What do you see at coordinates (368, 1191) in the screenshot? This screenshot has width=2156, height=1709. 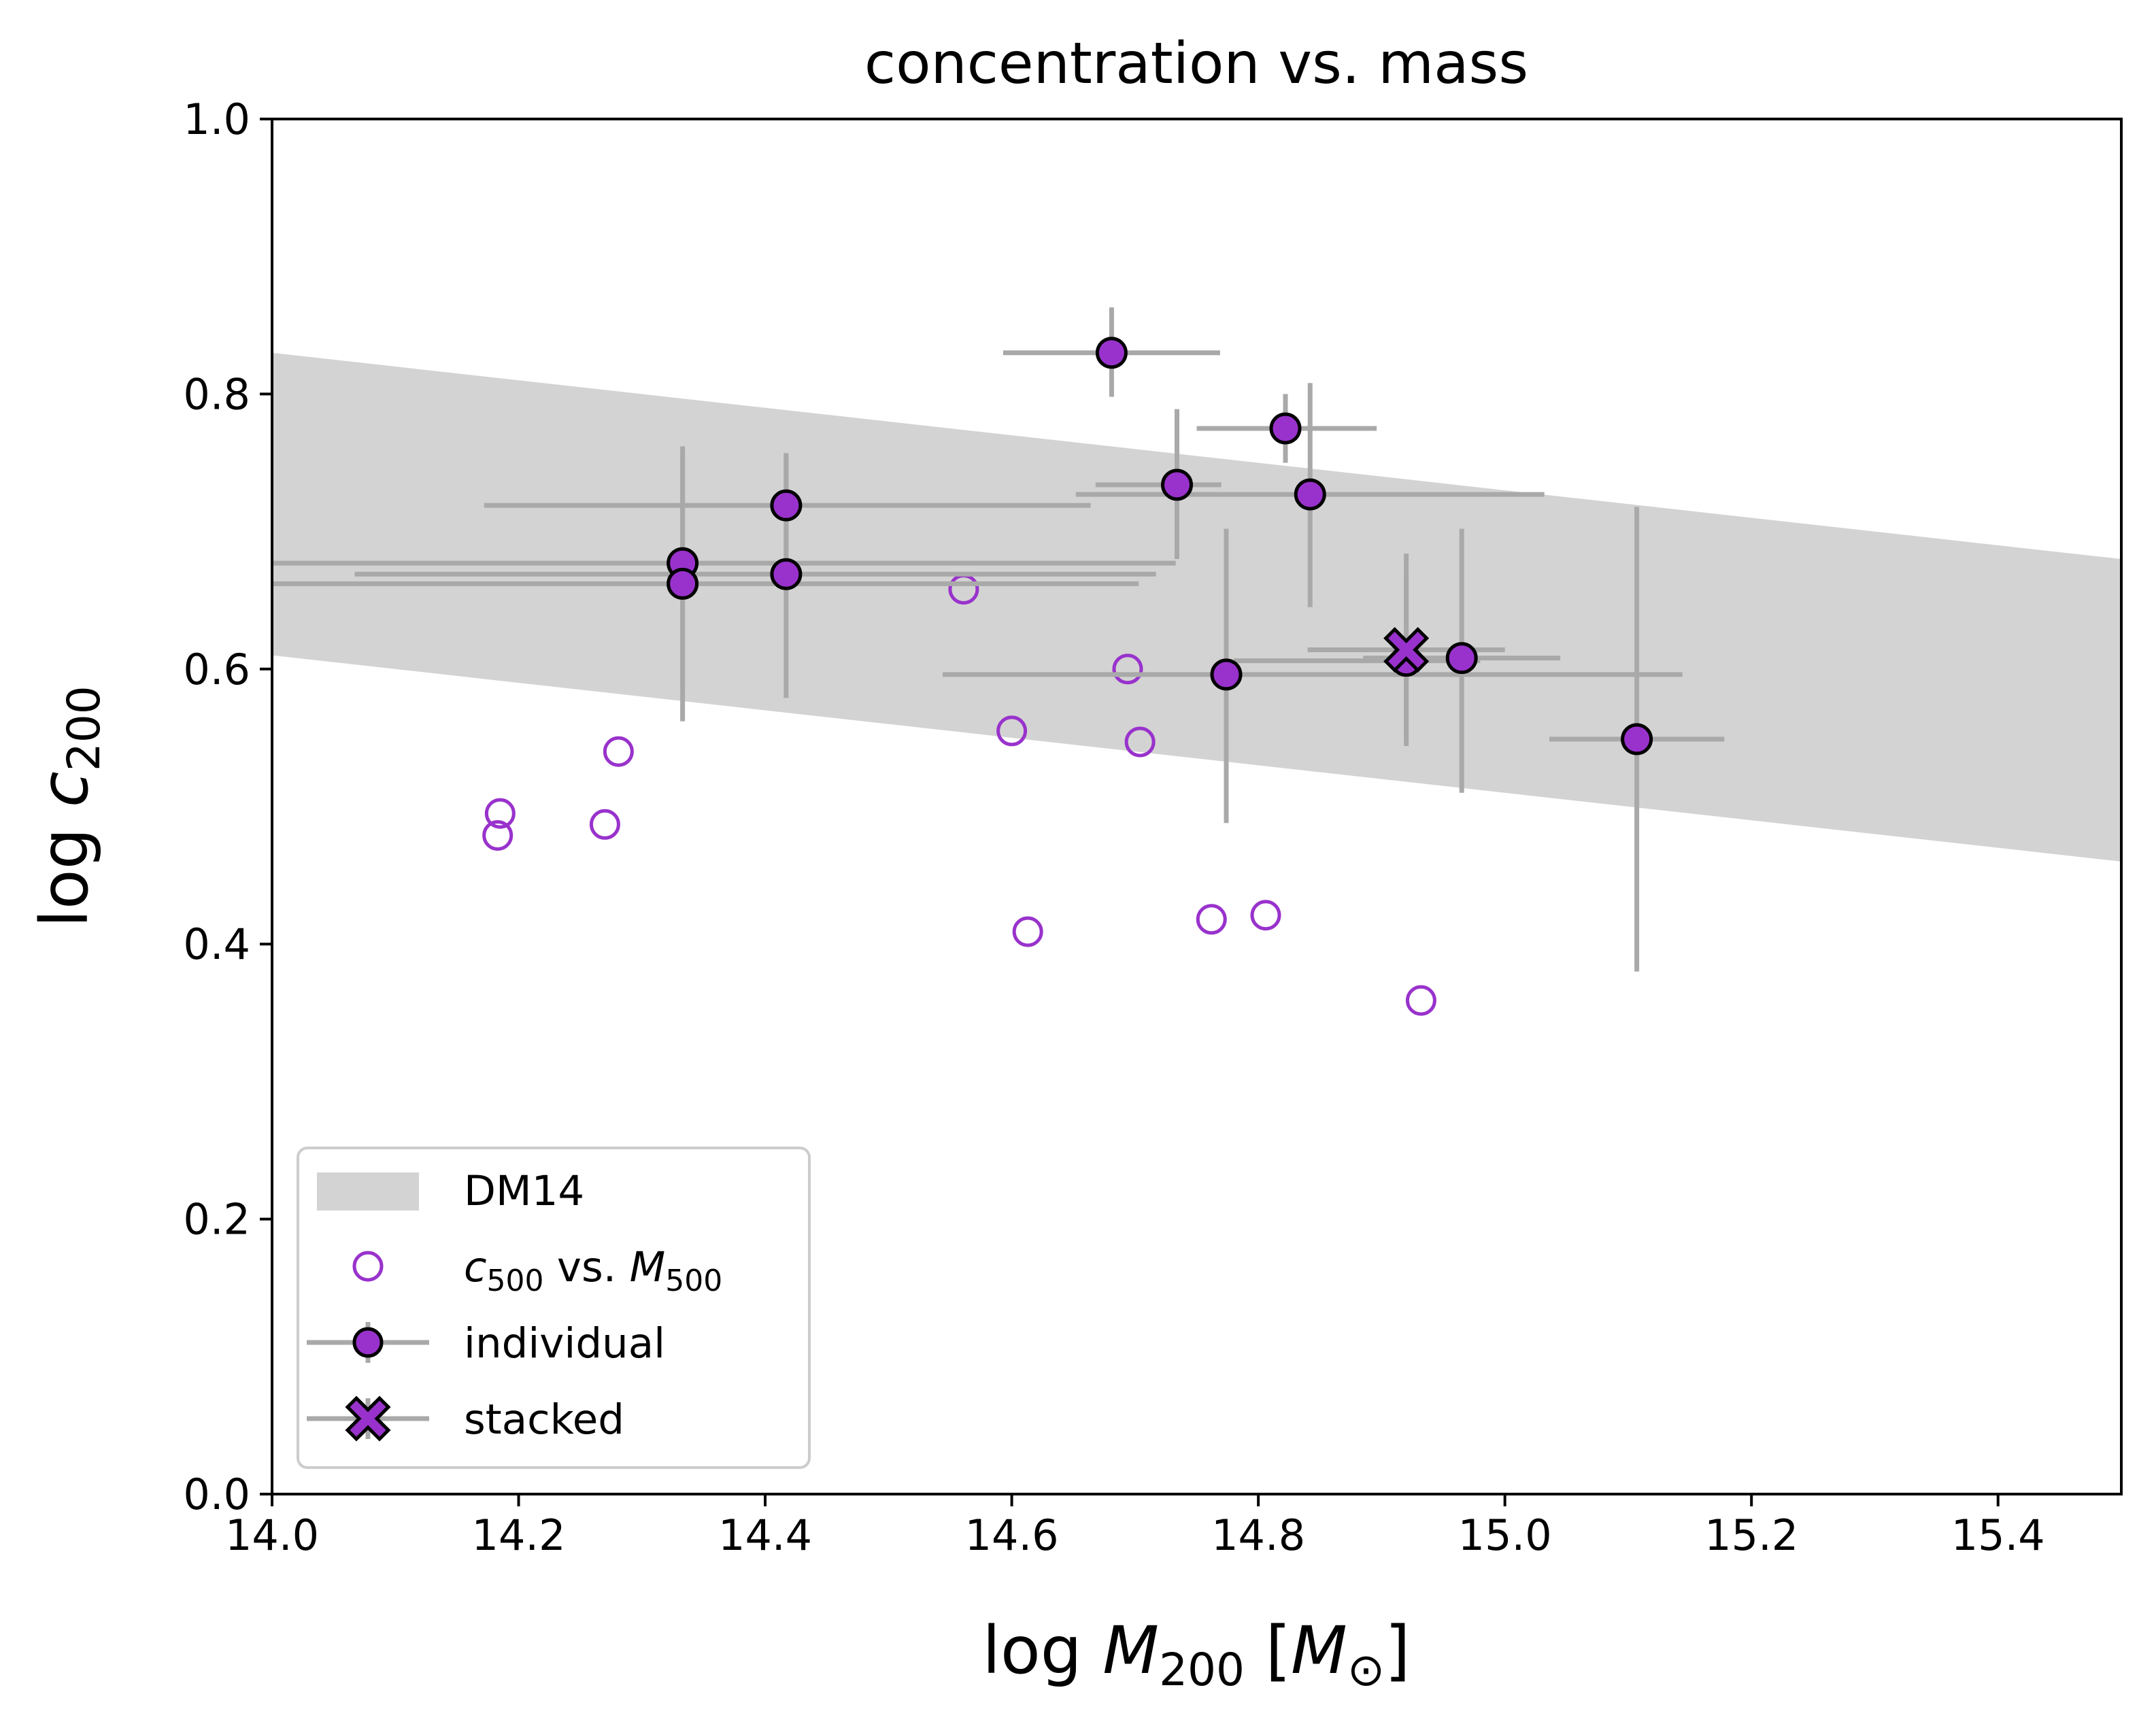 I see `legend-swatch-band` at bounding box center [368, 1191].